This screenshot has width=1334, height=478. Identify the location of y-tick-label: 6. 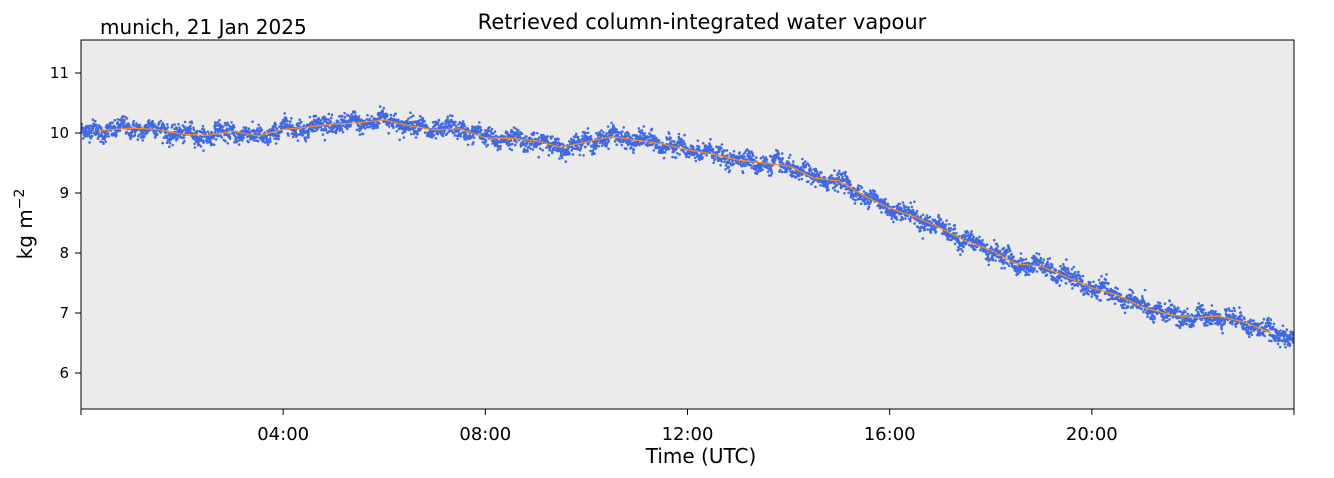
(64, 373).